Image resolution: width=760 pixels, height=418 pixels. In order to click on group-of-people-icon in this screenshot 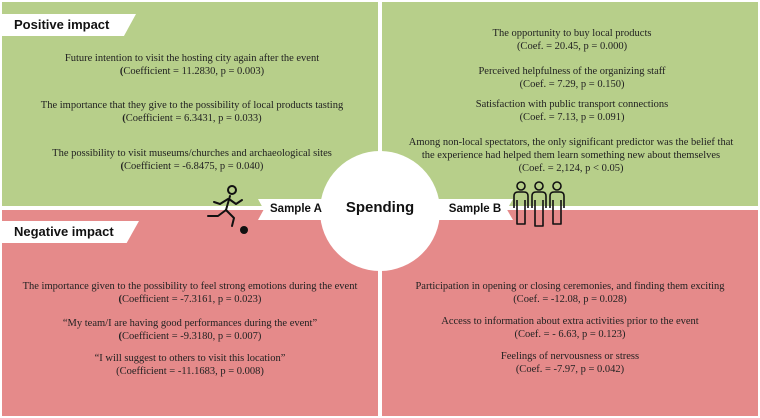, I will do `click(539, 204)`.